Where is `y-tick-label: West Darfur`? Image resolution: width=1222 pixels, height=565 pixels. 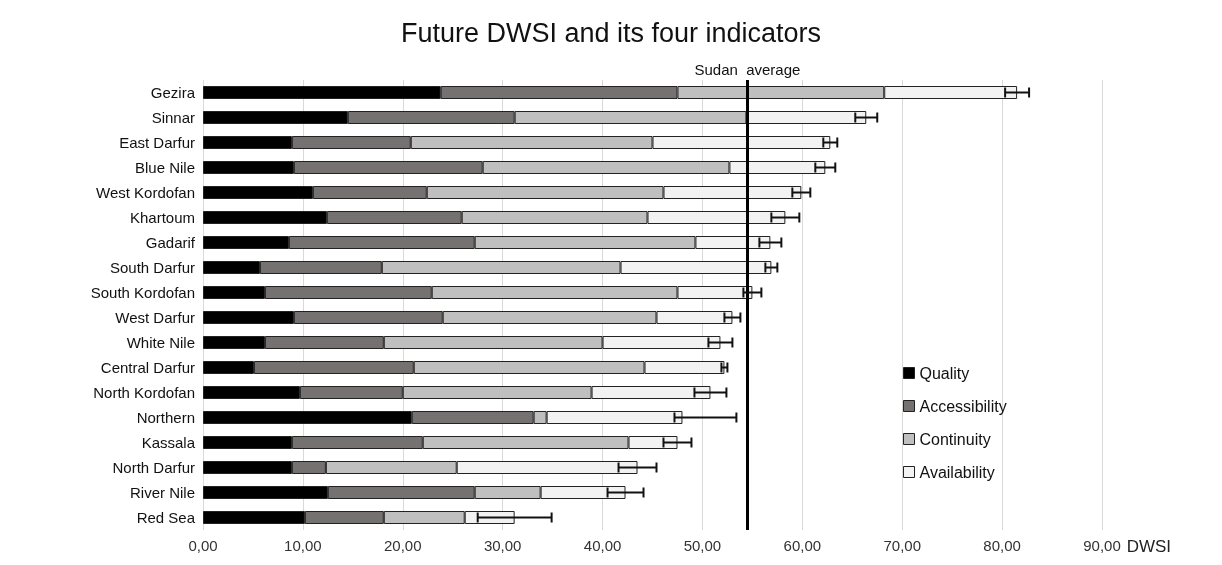 y-tick-label: West Darfur is located at coordinates (155, 317).